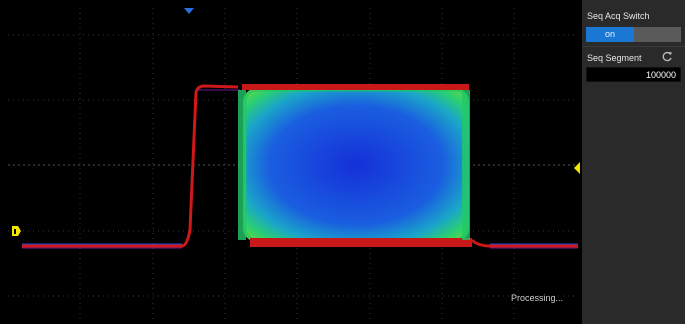 This screenshot has height=324, width=685. I want to click on seq-segment-input: 100000, so click(633, 74).